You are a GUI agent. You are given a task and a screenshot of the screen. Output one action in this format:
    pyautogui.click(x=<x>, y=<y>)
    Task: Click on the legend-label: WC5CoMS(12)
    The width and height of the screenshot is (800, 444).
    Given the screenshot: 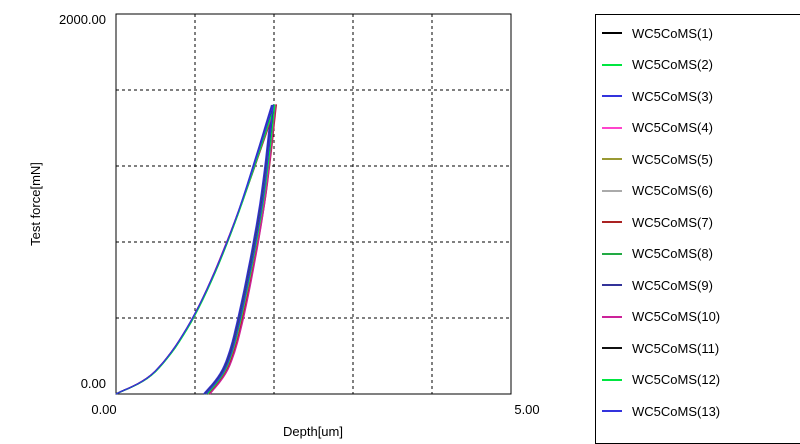 What is the action you would take?
    pyautogui.click(x=676, y=379)
    